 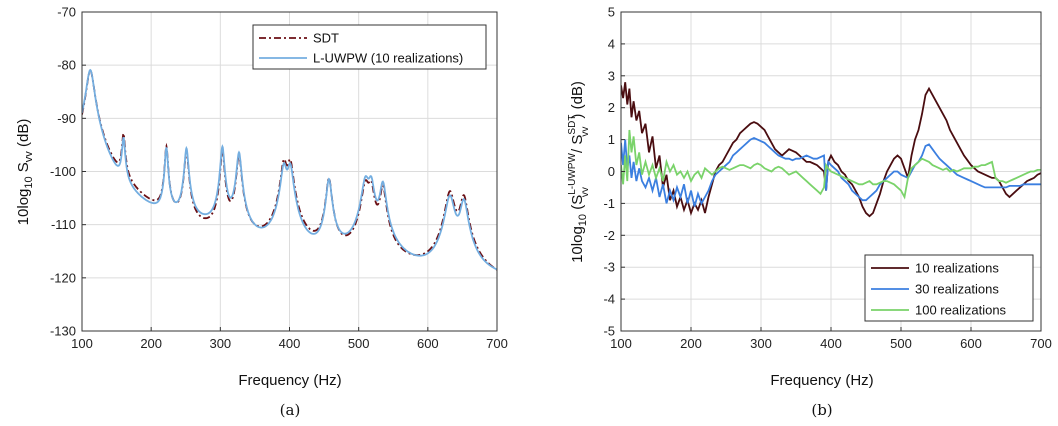 What do you see at coordinates (29, 157) in the screenshot?
I see `ylabel-a-sub2: vv` at bounding box center [29, 157].